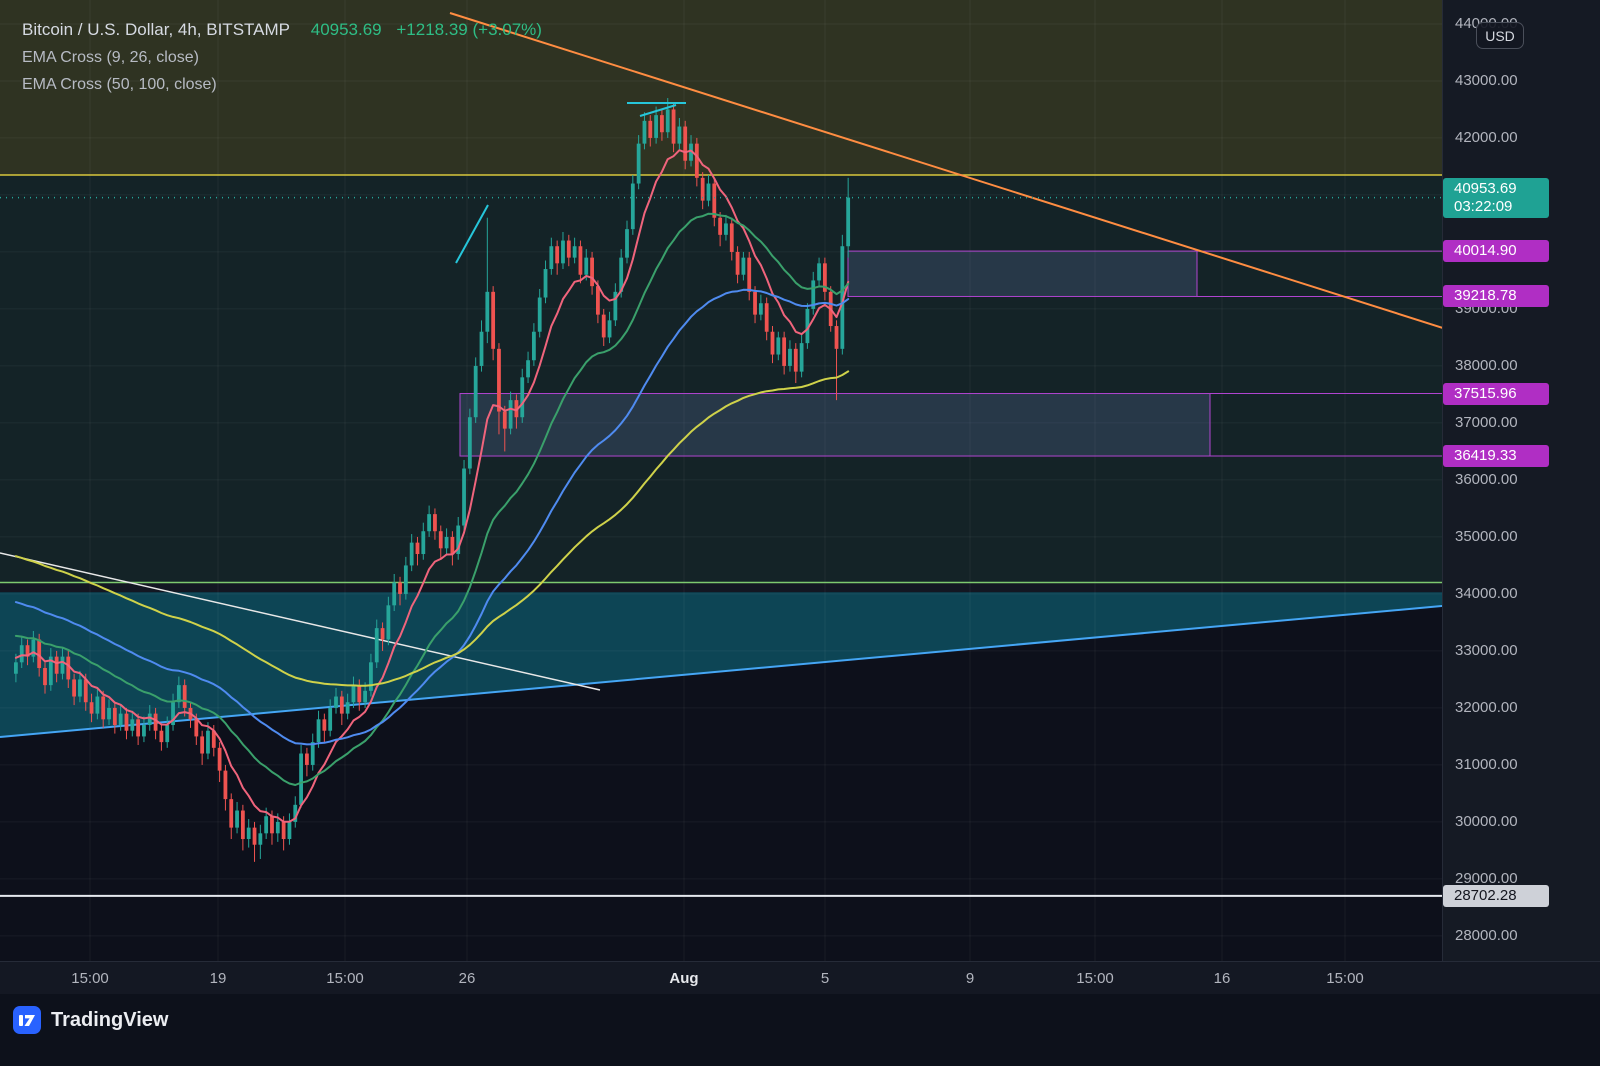 Image resolution: width=1600 pixels, height=1066 pixels. I want to click on zone-level-tag: 36419.33, so click(1496, 456).